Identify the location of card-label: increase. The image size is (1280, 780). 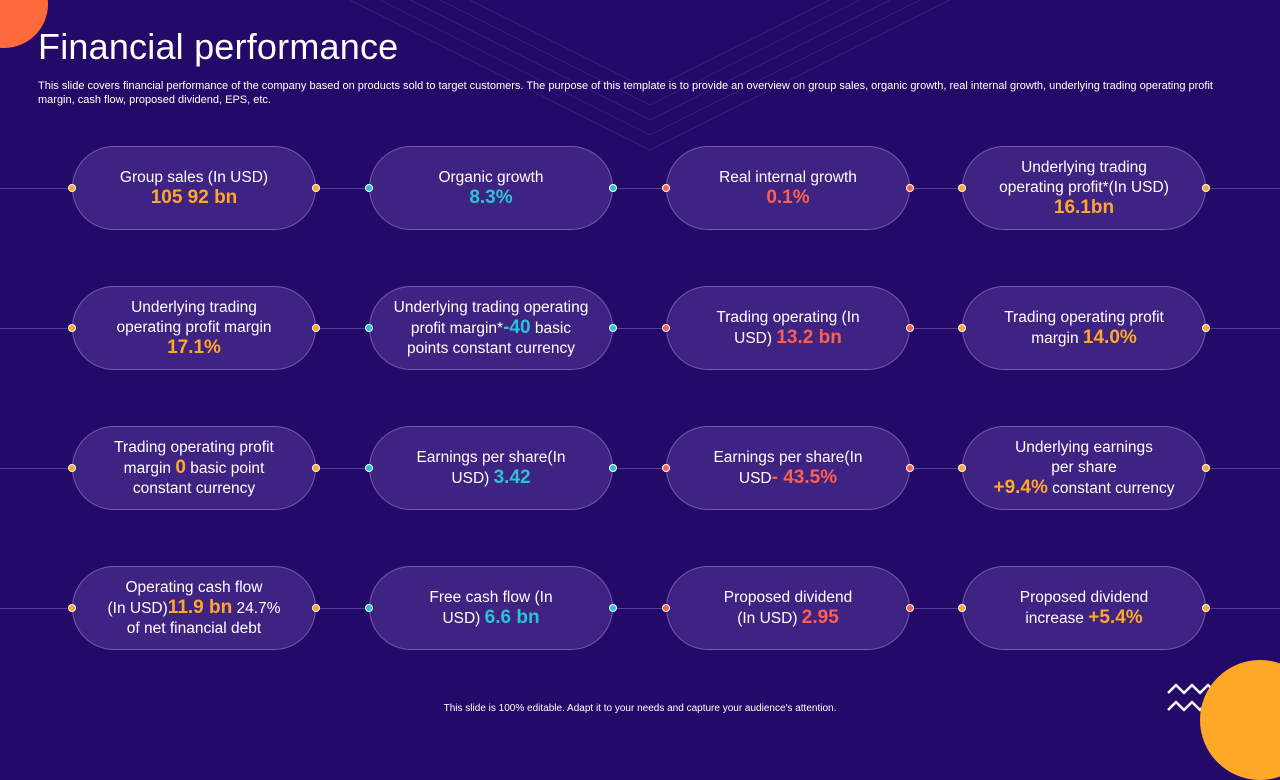
(1057, 618).